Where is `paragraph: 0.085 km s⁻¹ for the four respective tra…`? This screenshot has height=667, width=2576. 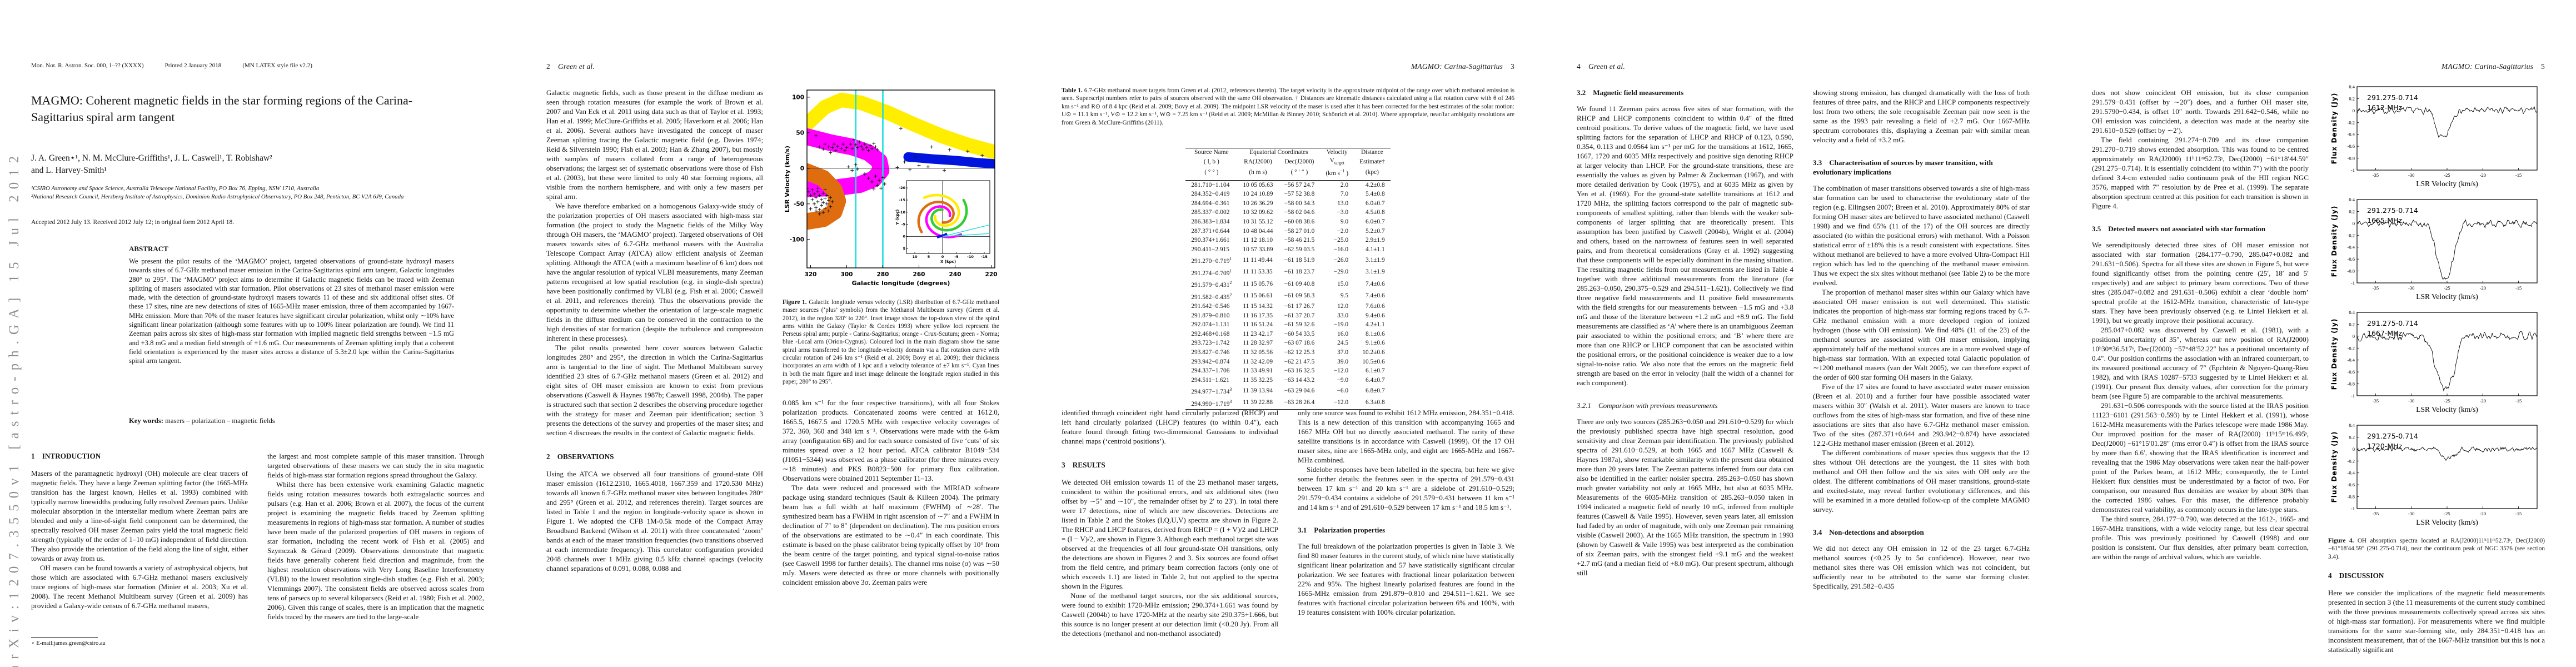
paragraph: 0.085 km s⁻¹ for the four respective tra… is located at coordinates (891, 441).